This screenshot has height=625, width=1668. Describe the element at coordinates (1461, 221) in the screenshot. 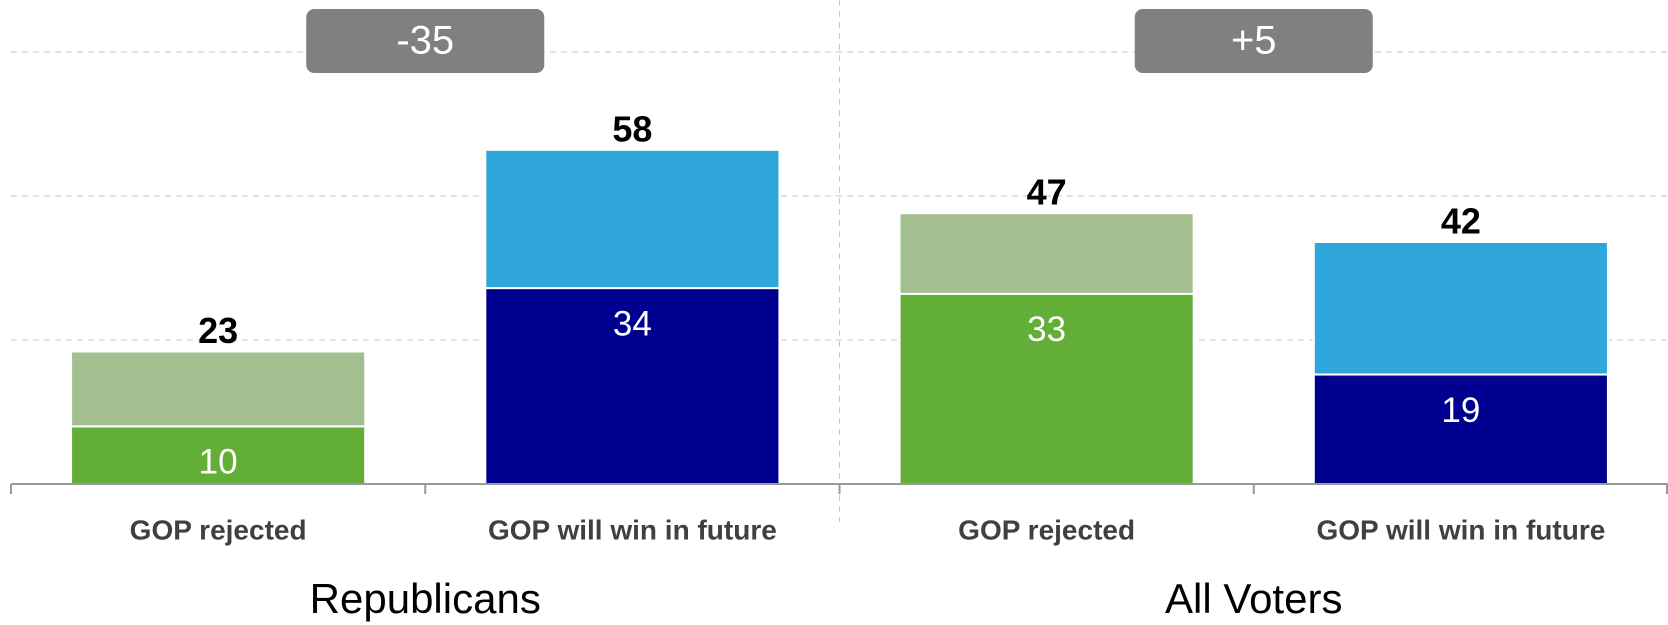

I see `total-label: 42` at that location.